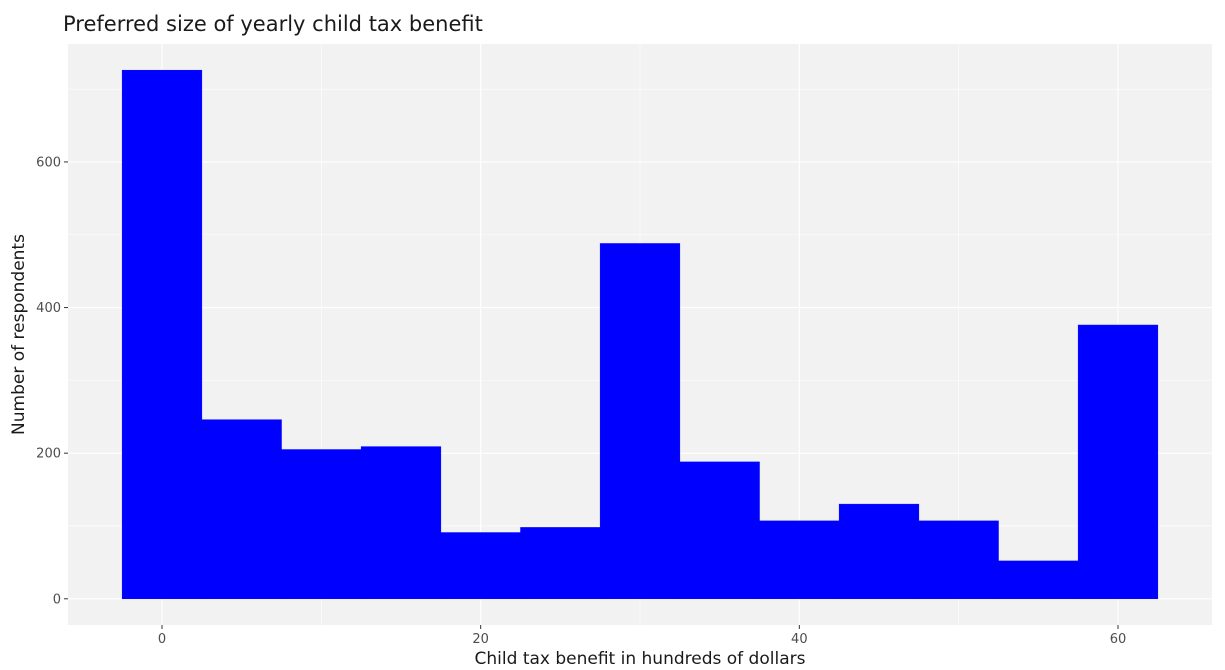 The height and width of the screenshot is (670, 1225). I want to click on y-tick-label: 600, so click(48, 162).